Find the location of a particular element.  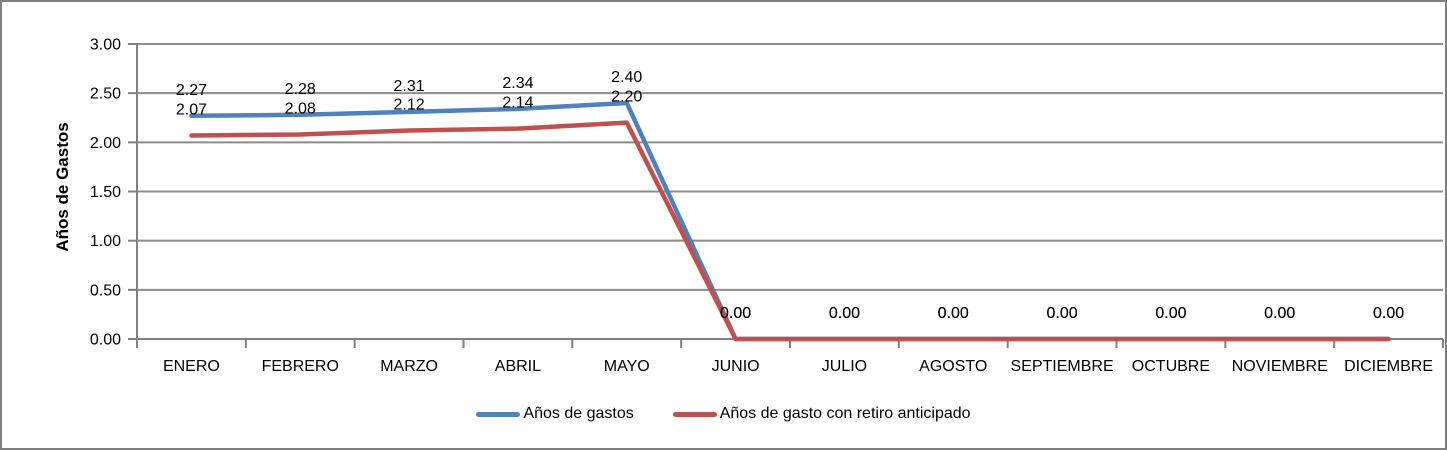

data-label: 2.27 is located at coordinates (191, 90).